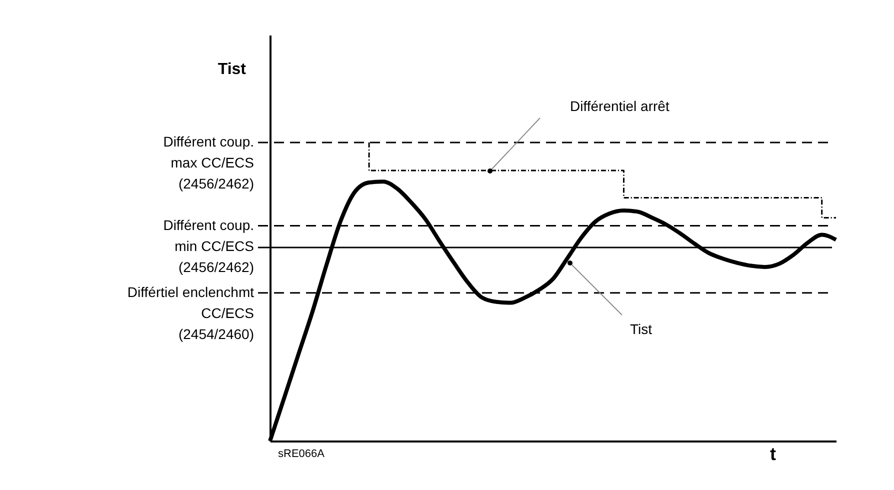 The image size is (894, 490). What do you see at coordinates (620, 106) in the screenshot?
I see `text: Différentiel arrêt` at bounding box center [620, 106].